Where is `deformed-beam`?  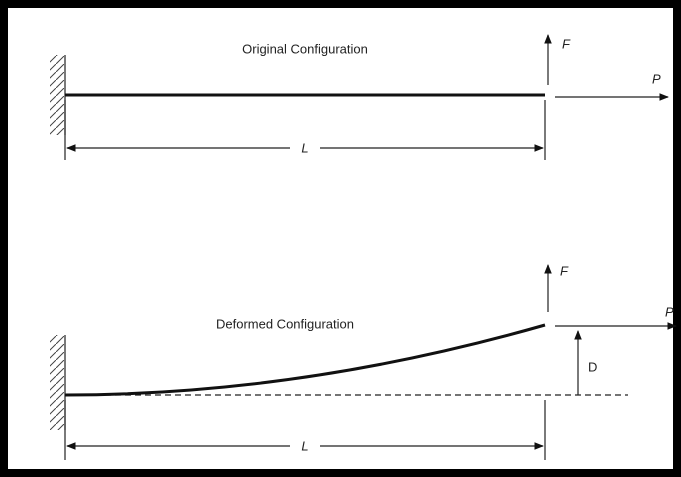 deformed-beam is located at coordinates (305, 360).